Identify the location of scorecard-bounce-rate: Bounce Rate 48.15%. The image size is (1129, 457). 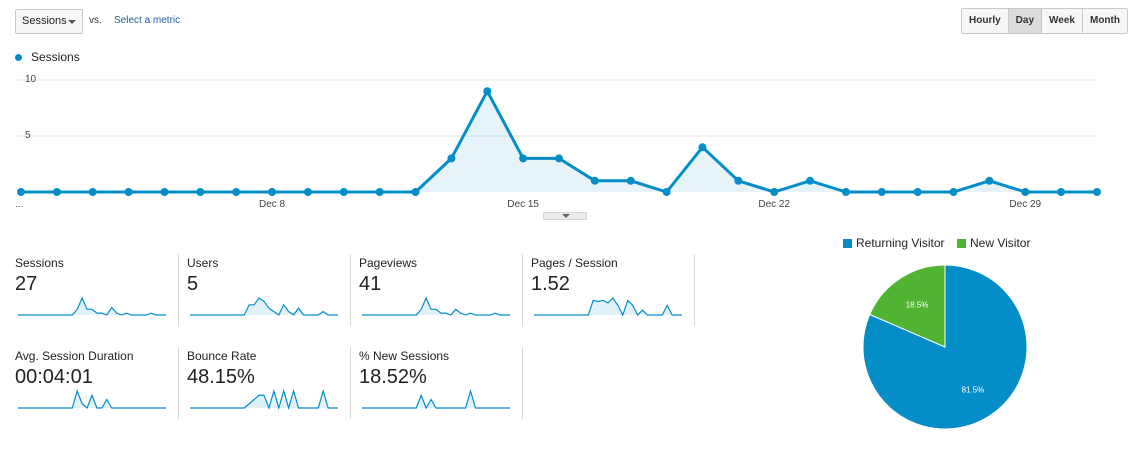
(269, 383).